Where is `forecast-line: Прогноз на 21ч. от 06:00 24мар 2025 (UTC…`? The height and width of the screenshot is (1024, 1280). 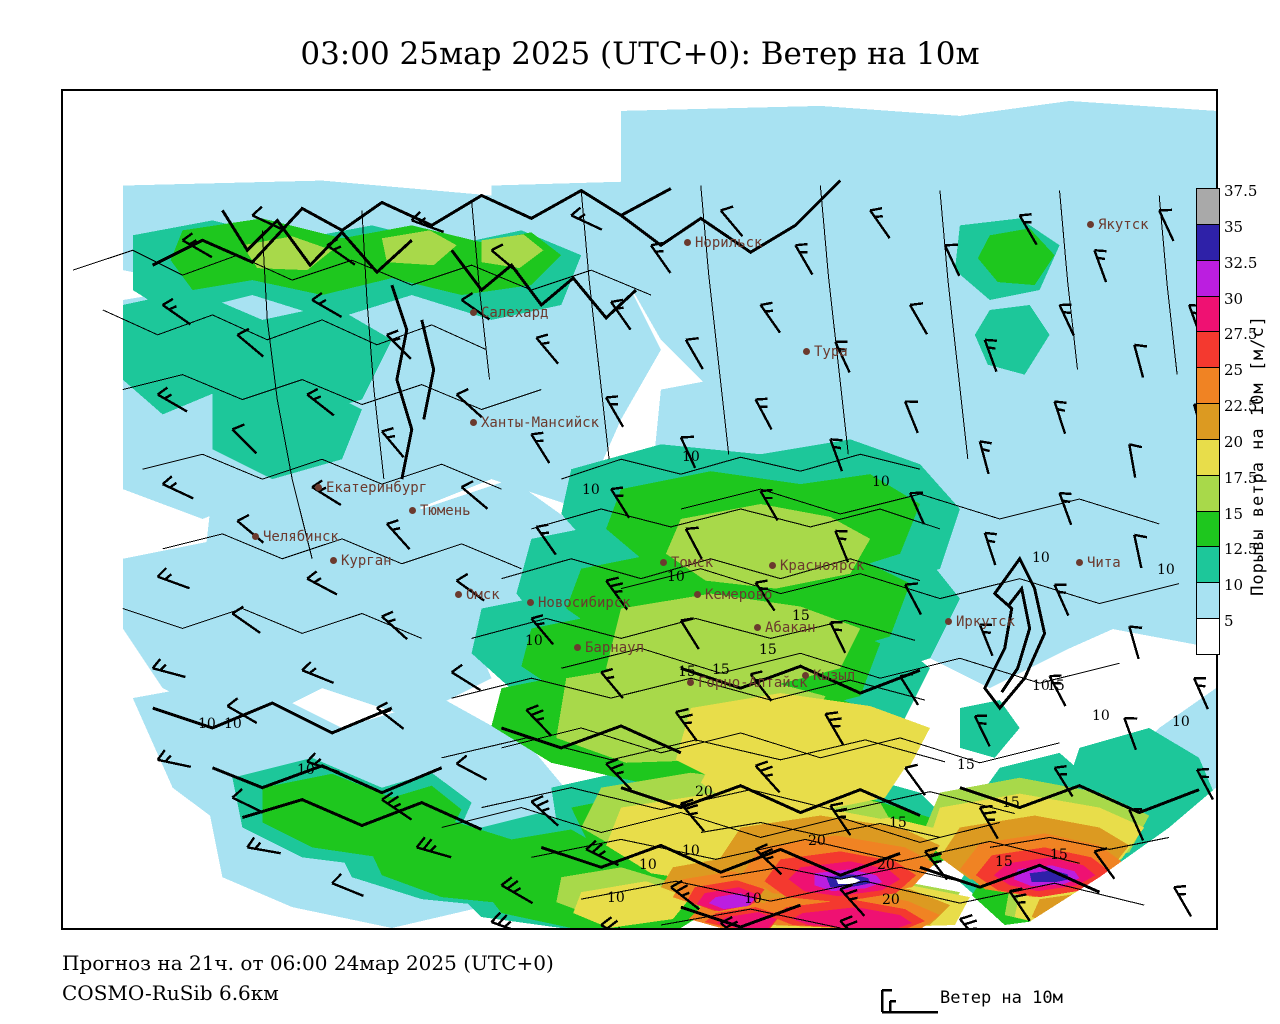
forecast-line: Прогноз на 21ч. от 06:00 24мар 2025 (UTC… is located at coordinates (308, 963).